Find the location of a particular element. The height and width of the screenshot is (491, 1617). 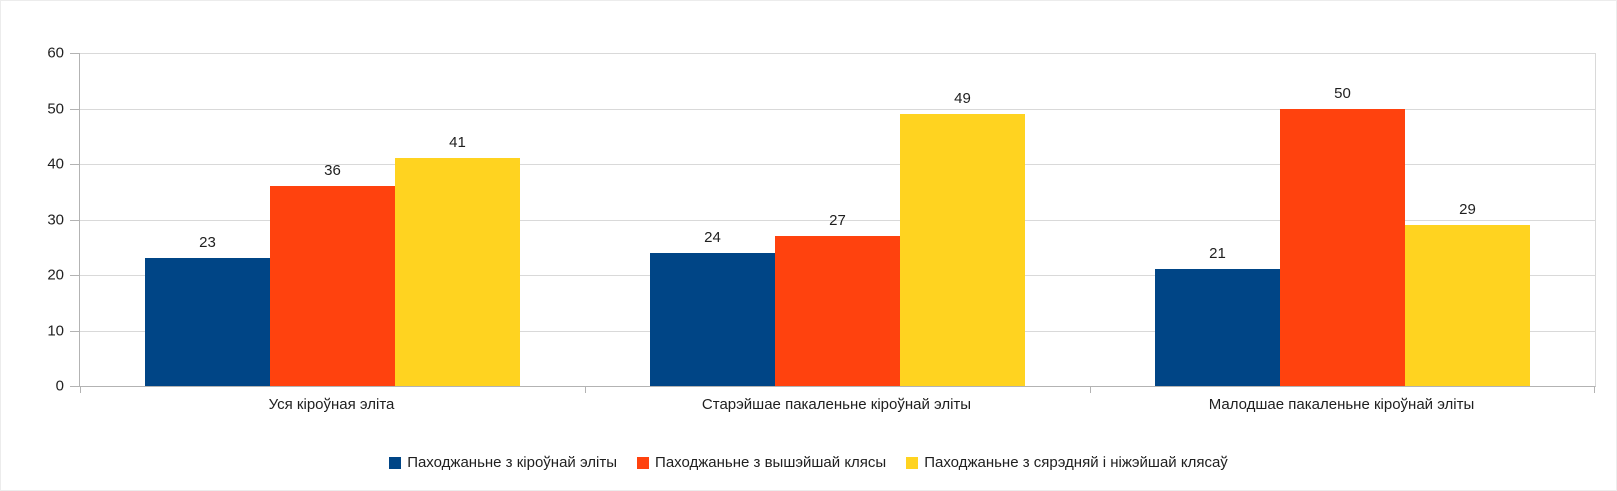

legend-label: Паходжаньне з кіроўнай эліты is located at coordinates (512, 462).